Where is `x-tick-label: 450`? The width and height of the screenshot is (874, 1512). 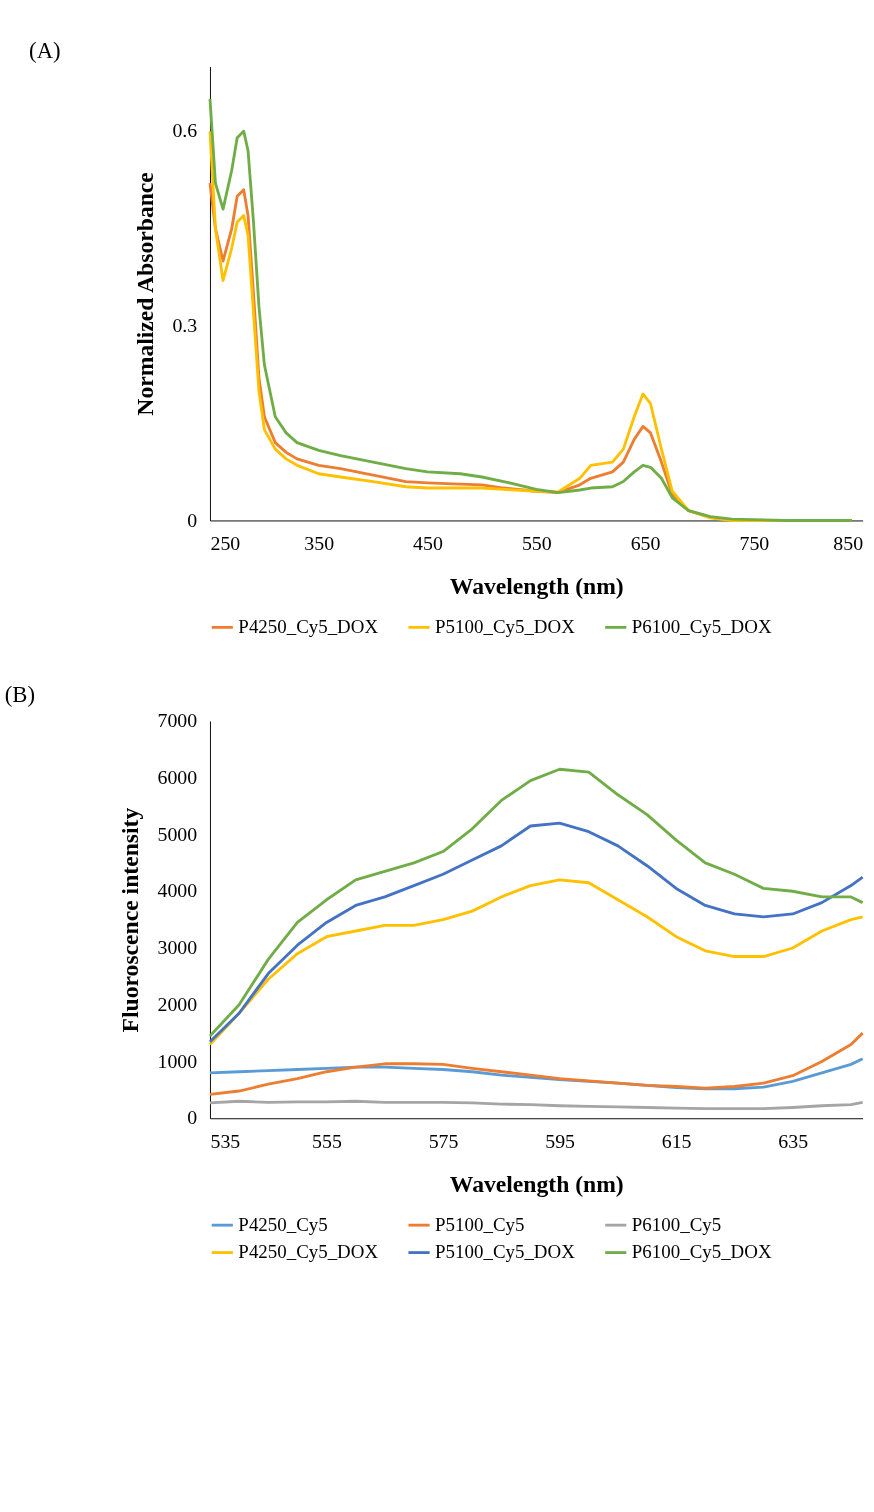
x-tick-label: 450 is located at coordinates (428, 543).